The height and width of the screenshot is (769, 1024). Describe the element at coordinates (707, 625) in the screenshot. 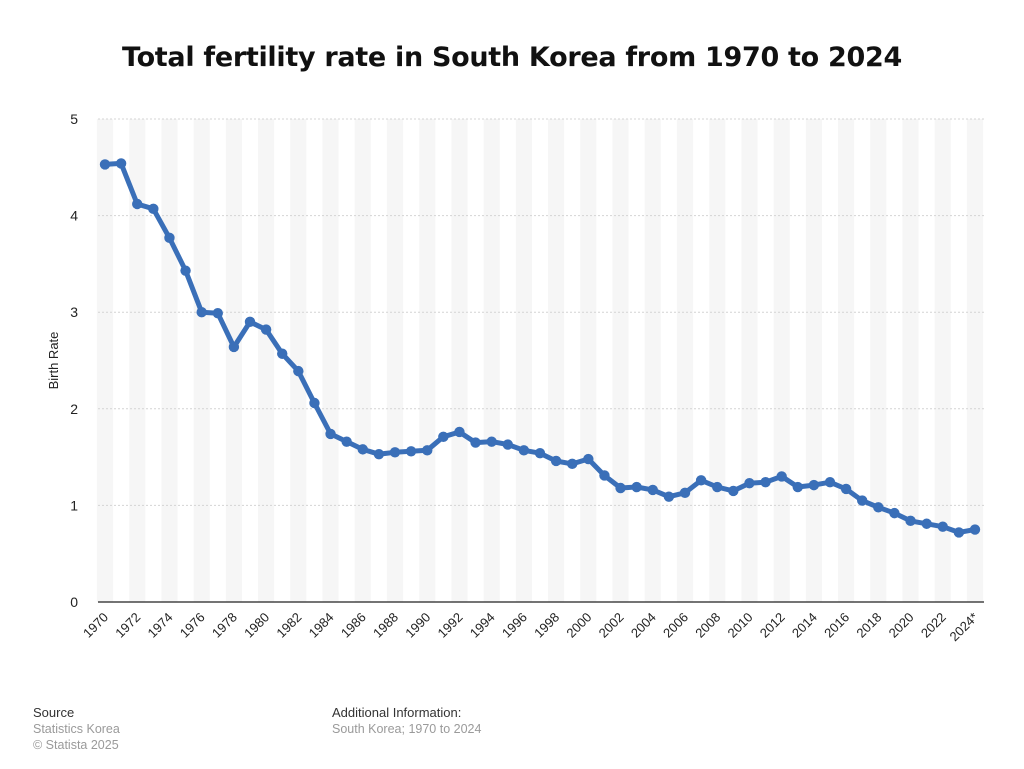

I see `x-tick-label: 2008` at that location.